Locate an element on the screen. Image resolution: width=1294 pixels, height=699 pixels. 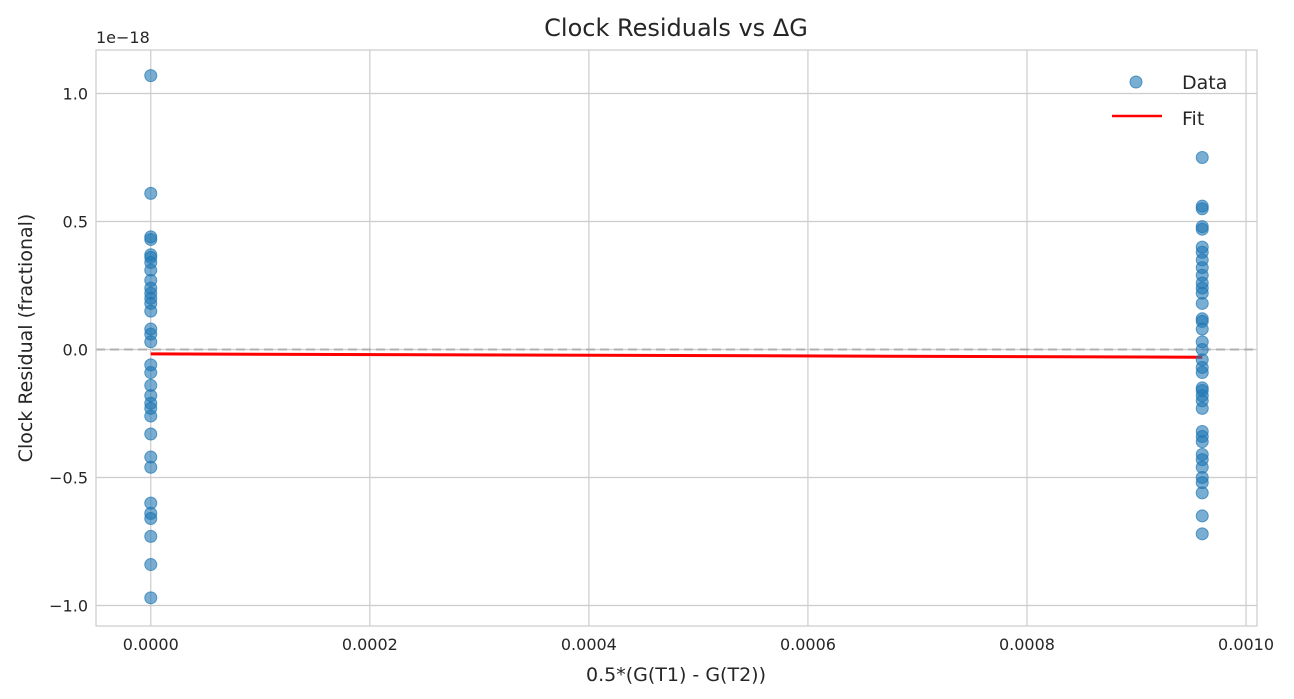
x-tick-label: 0.0010 is located at coordinates (1246, 644).